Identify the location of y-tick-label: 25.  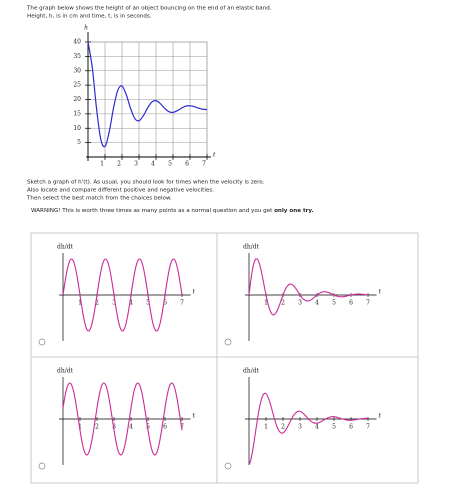
(77, 85).